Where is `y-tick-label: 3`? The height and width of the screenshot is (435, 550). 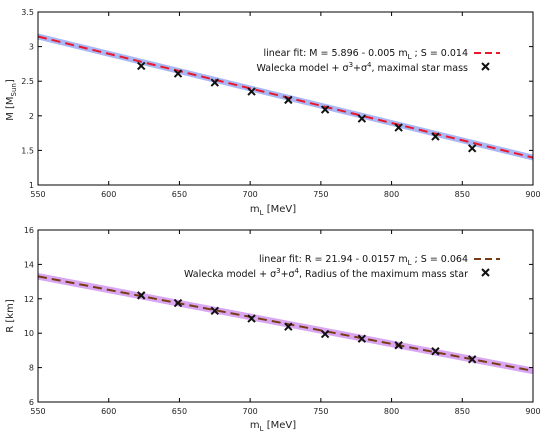 y-tick-label: 3 is located at coordinates (31, 47).